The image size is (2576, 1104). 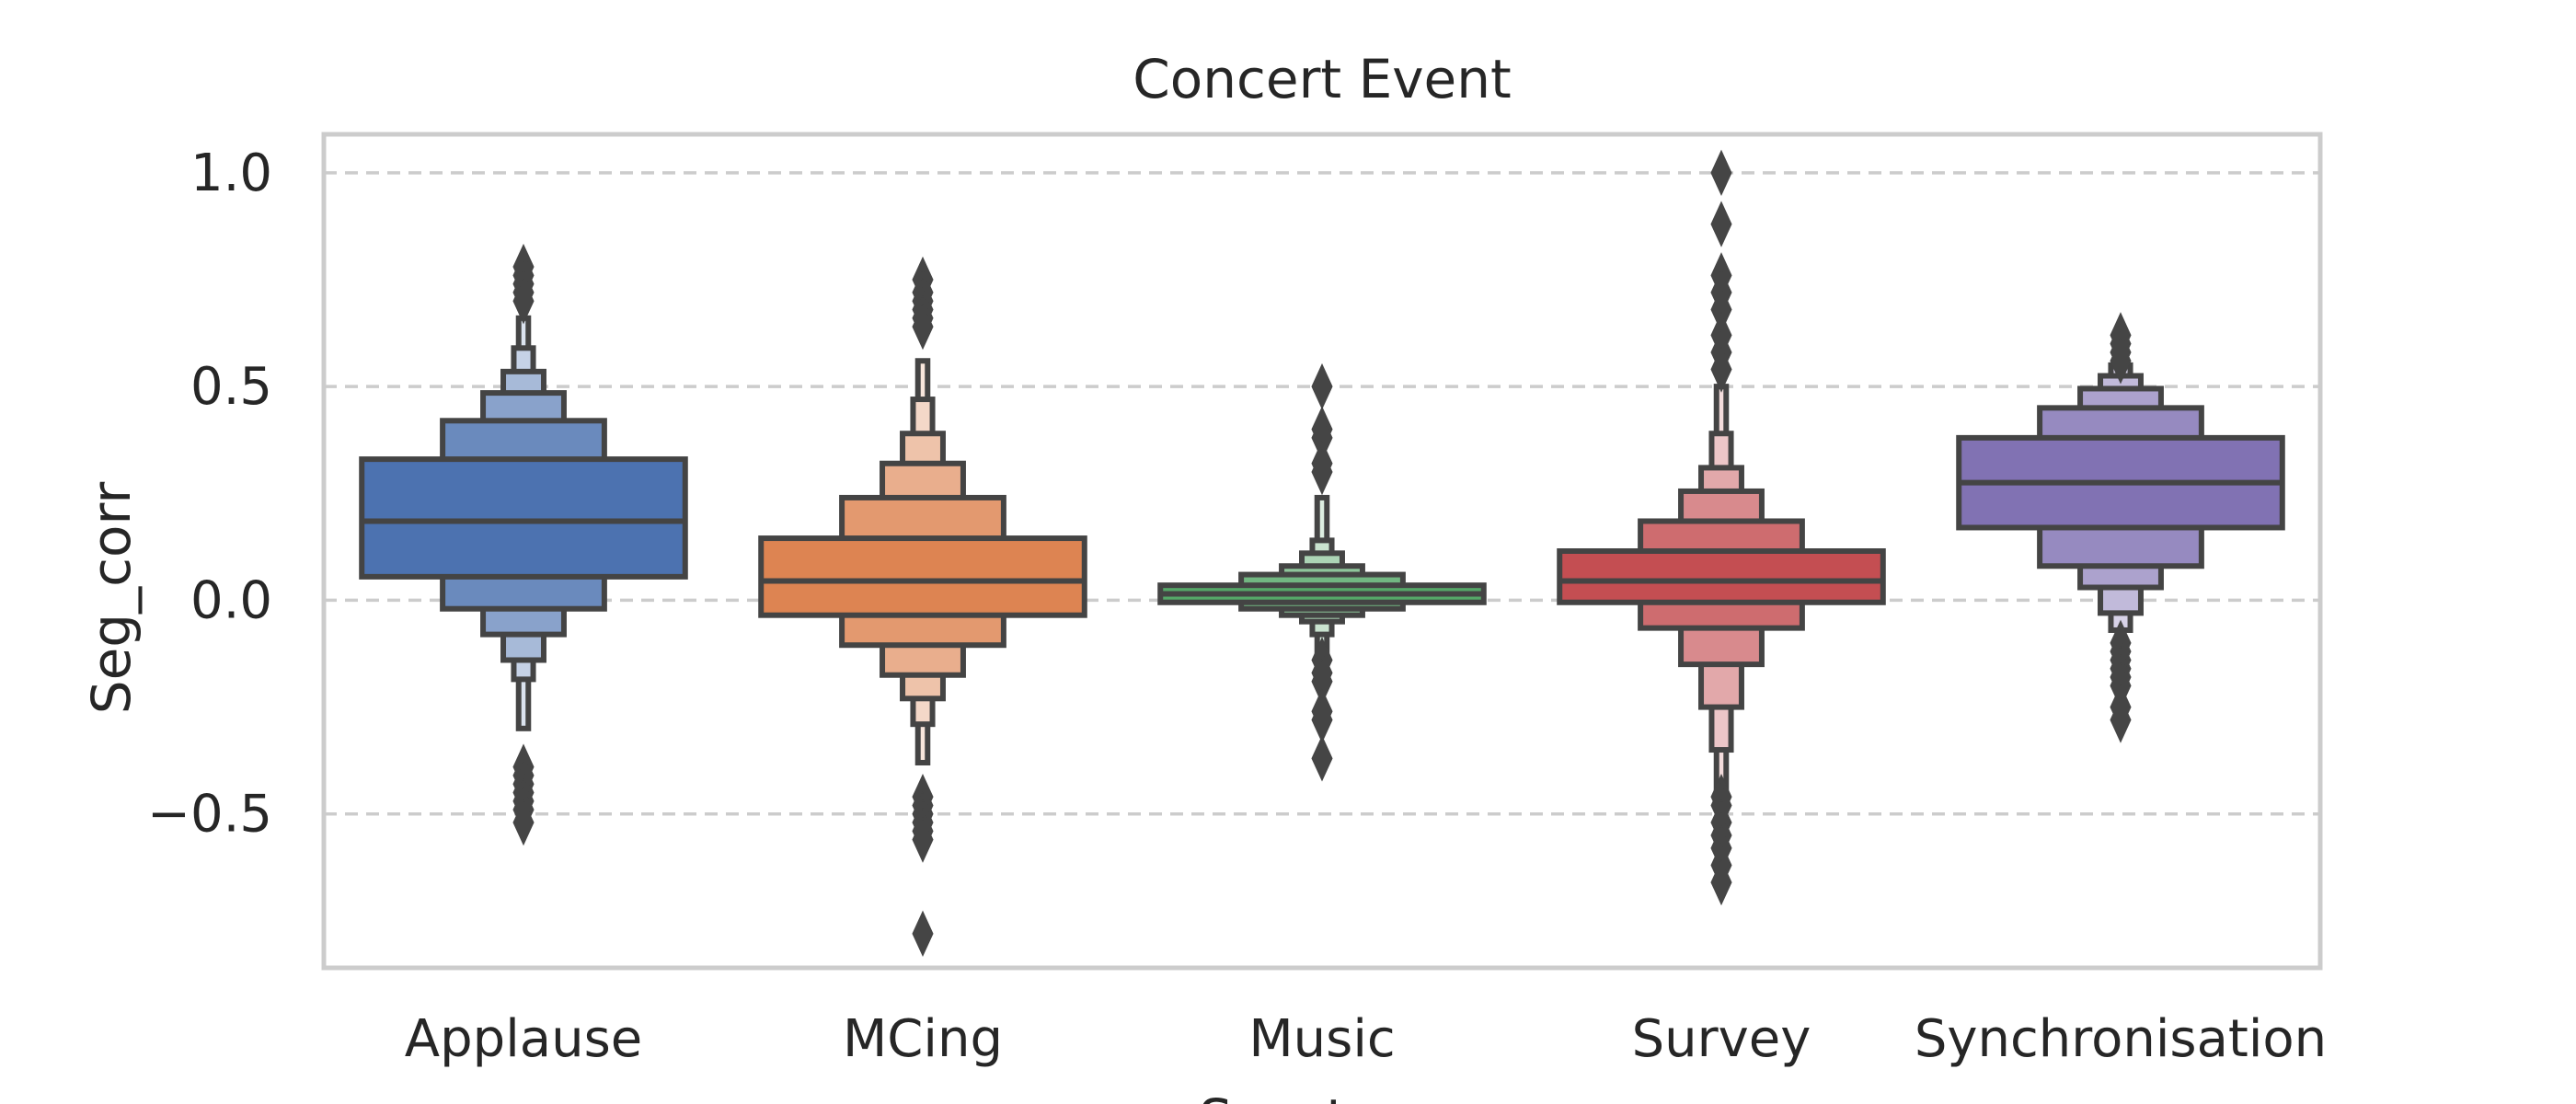 I want to click on y-tick-label: −0.5, so click(x=209, y=815).